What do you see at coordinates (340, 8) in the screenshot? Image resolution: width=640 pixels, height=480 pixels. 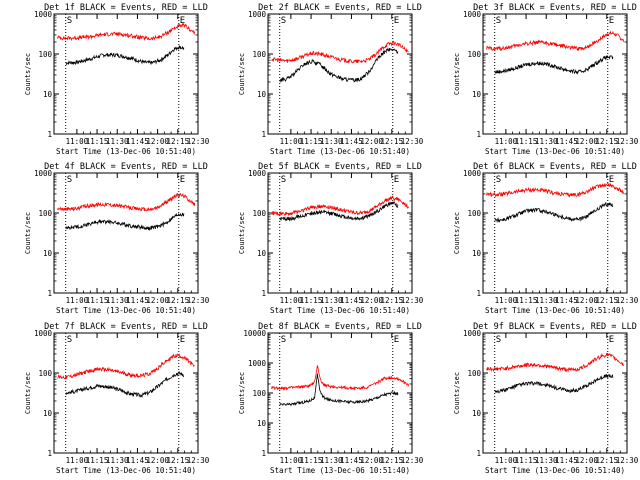 I see `panel-title: Det 2f BLACK = Events, RED = LLD` at bounding box center [340, 8].